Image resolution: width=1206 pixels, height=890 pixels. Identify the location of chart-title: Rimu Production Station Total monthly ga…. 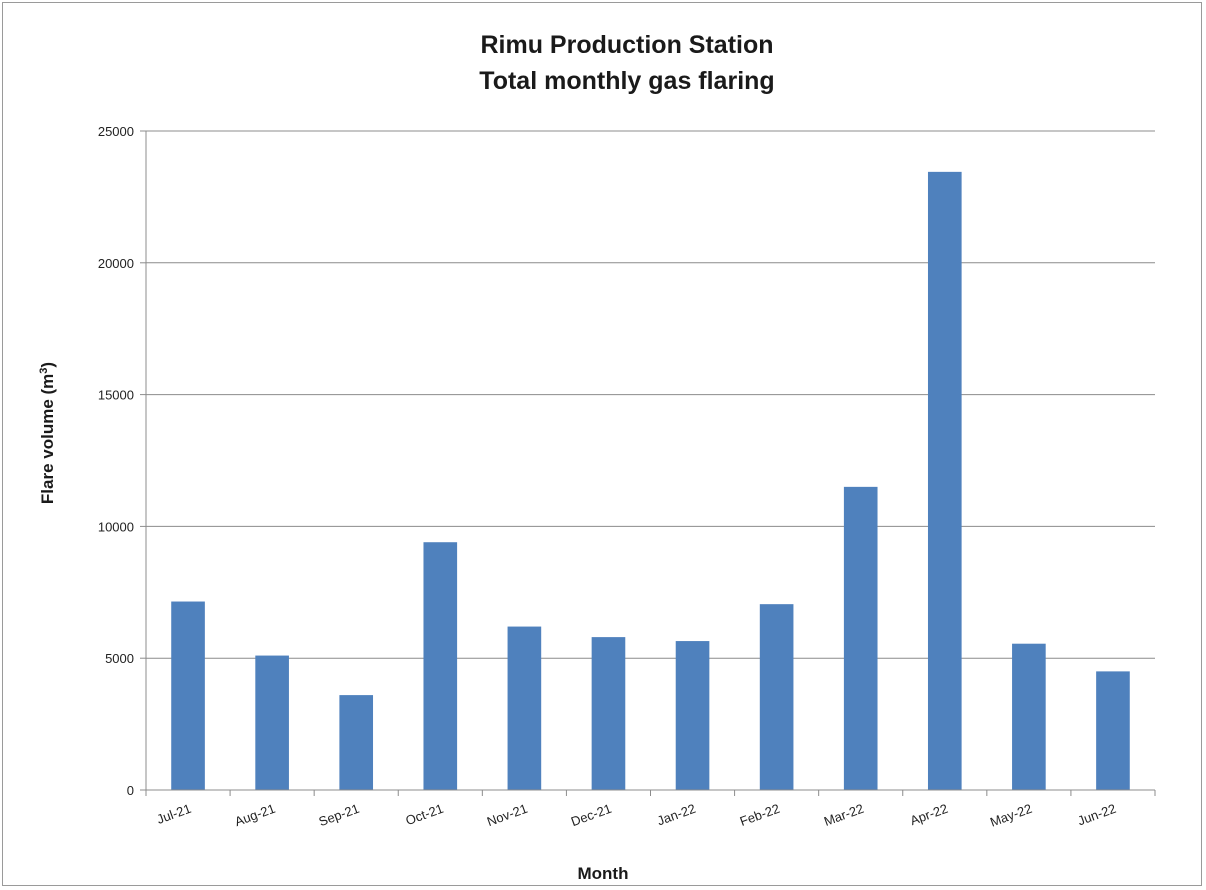
(626, 63).